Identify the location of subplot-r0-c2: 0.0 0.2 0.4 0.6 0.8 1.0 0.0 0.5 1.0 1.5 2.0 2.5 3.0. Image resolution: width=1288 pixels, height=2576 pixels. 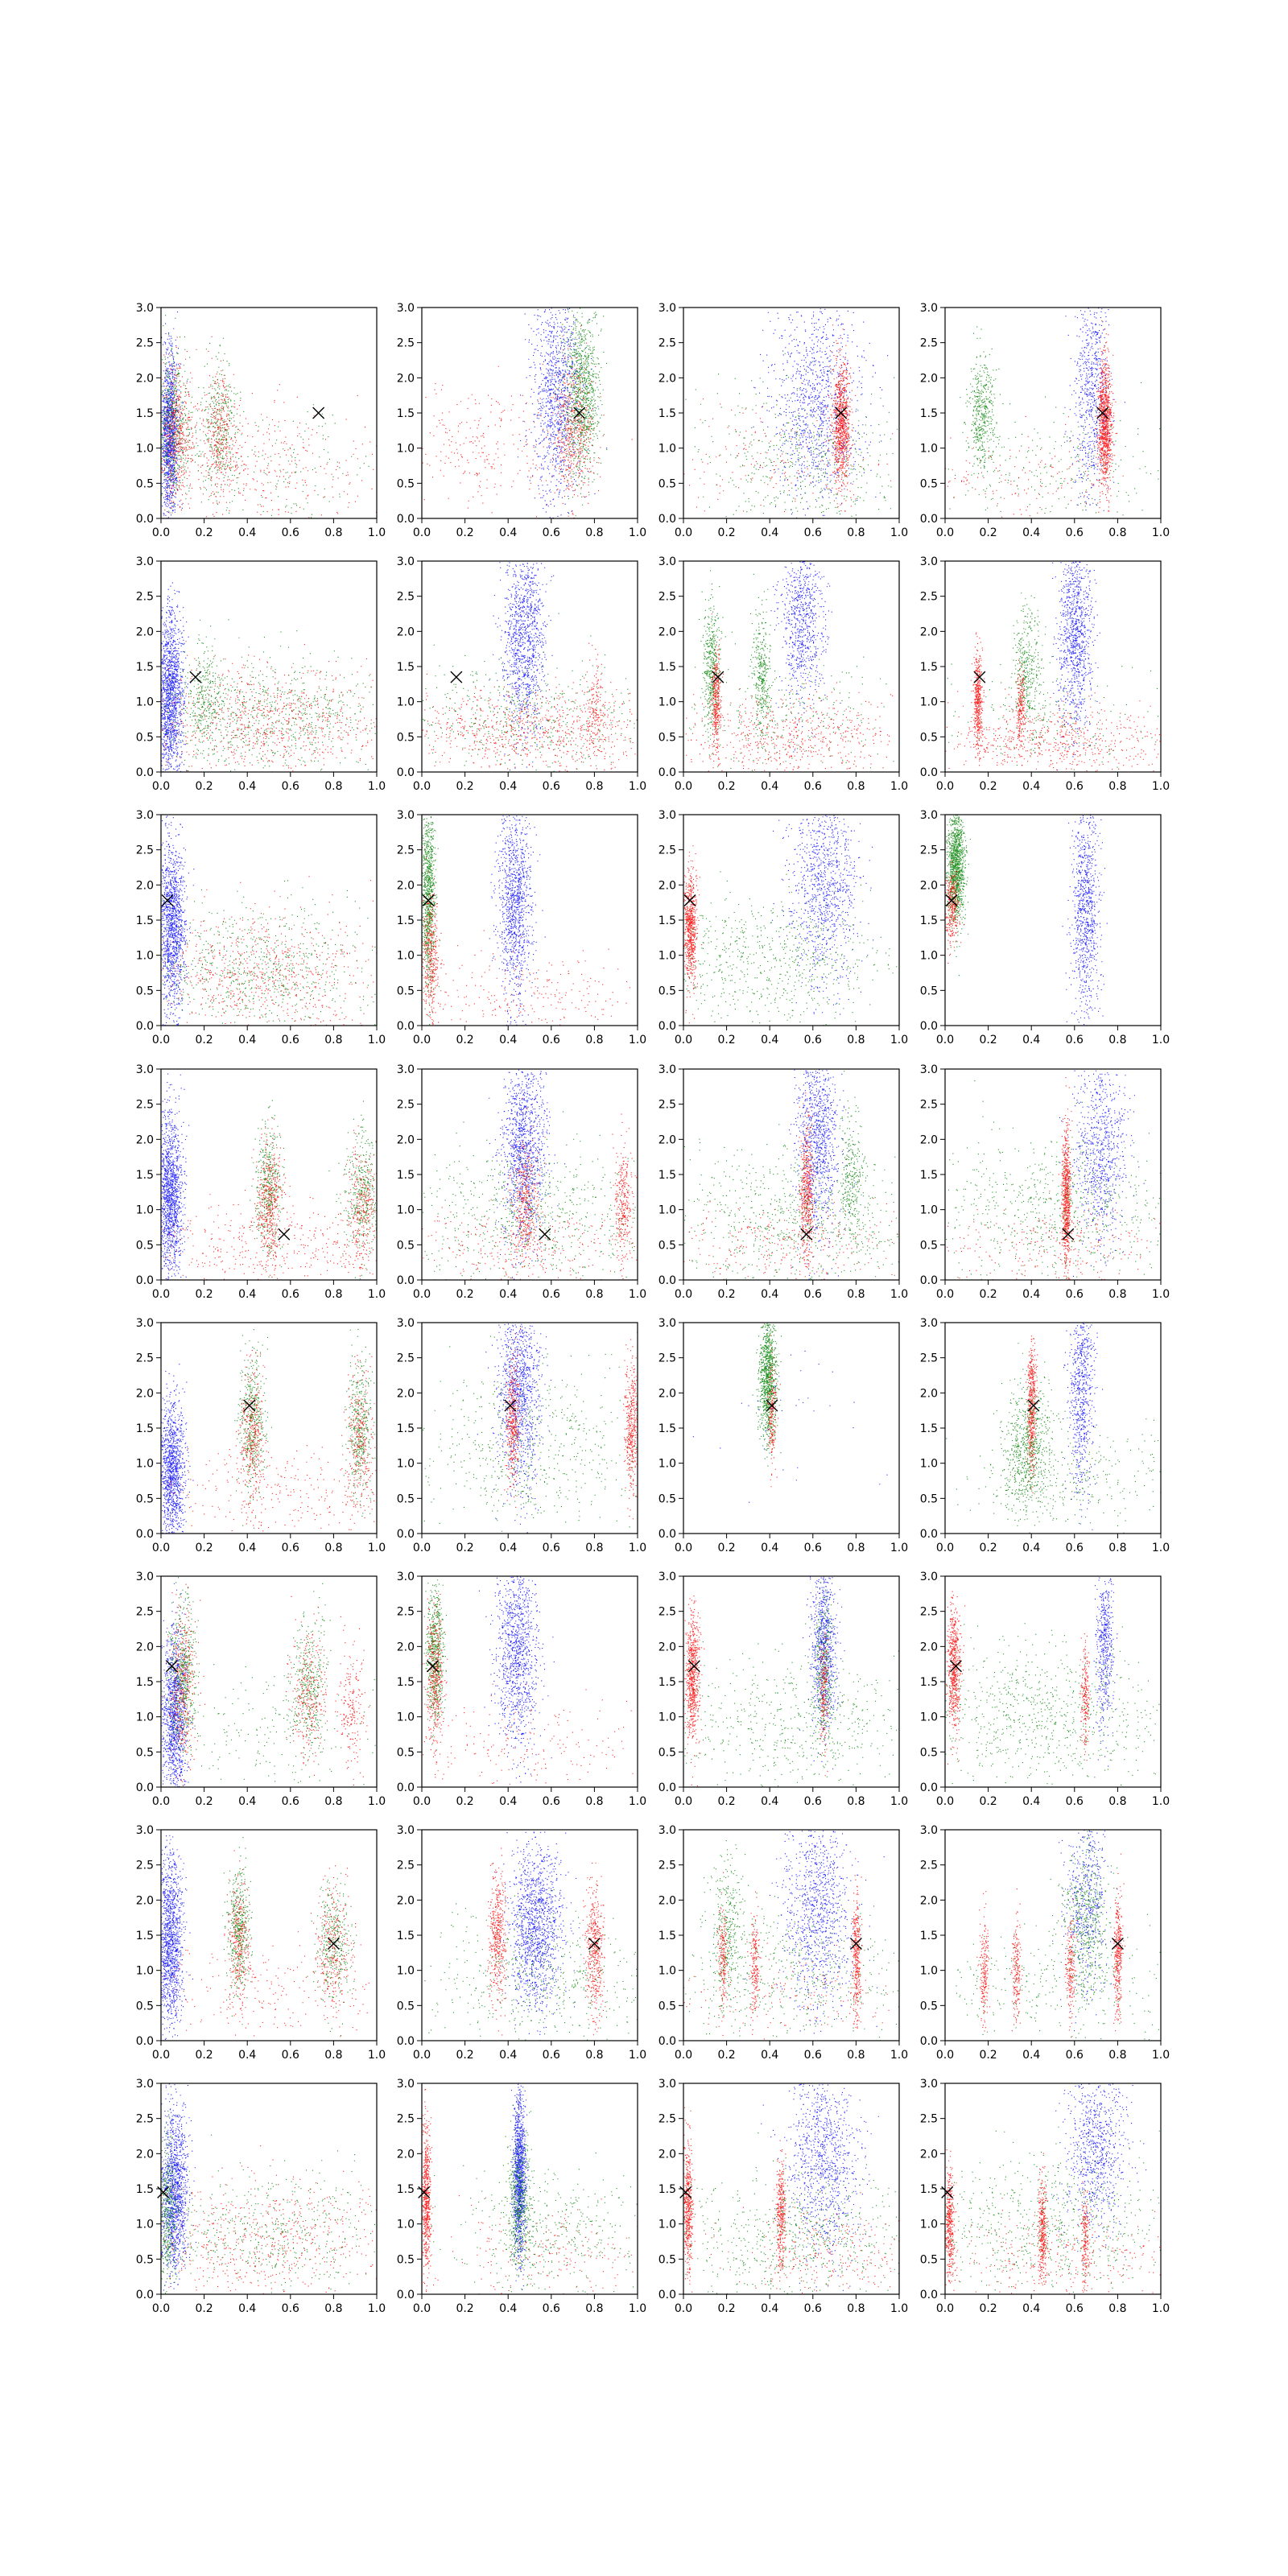
(783, 421).